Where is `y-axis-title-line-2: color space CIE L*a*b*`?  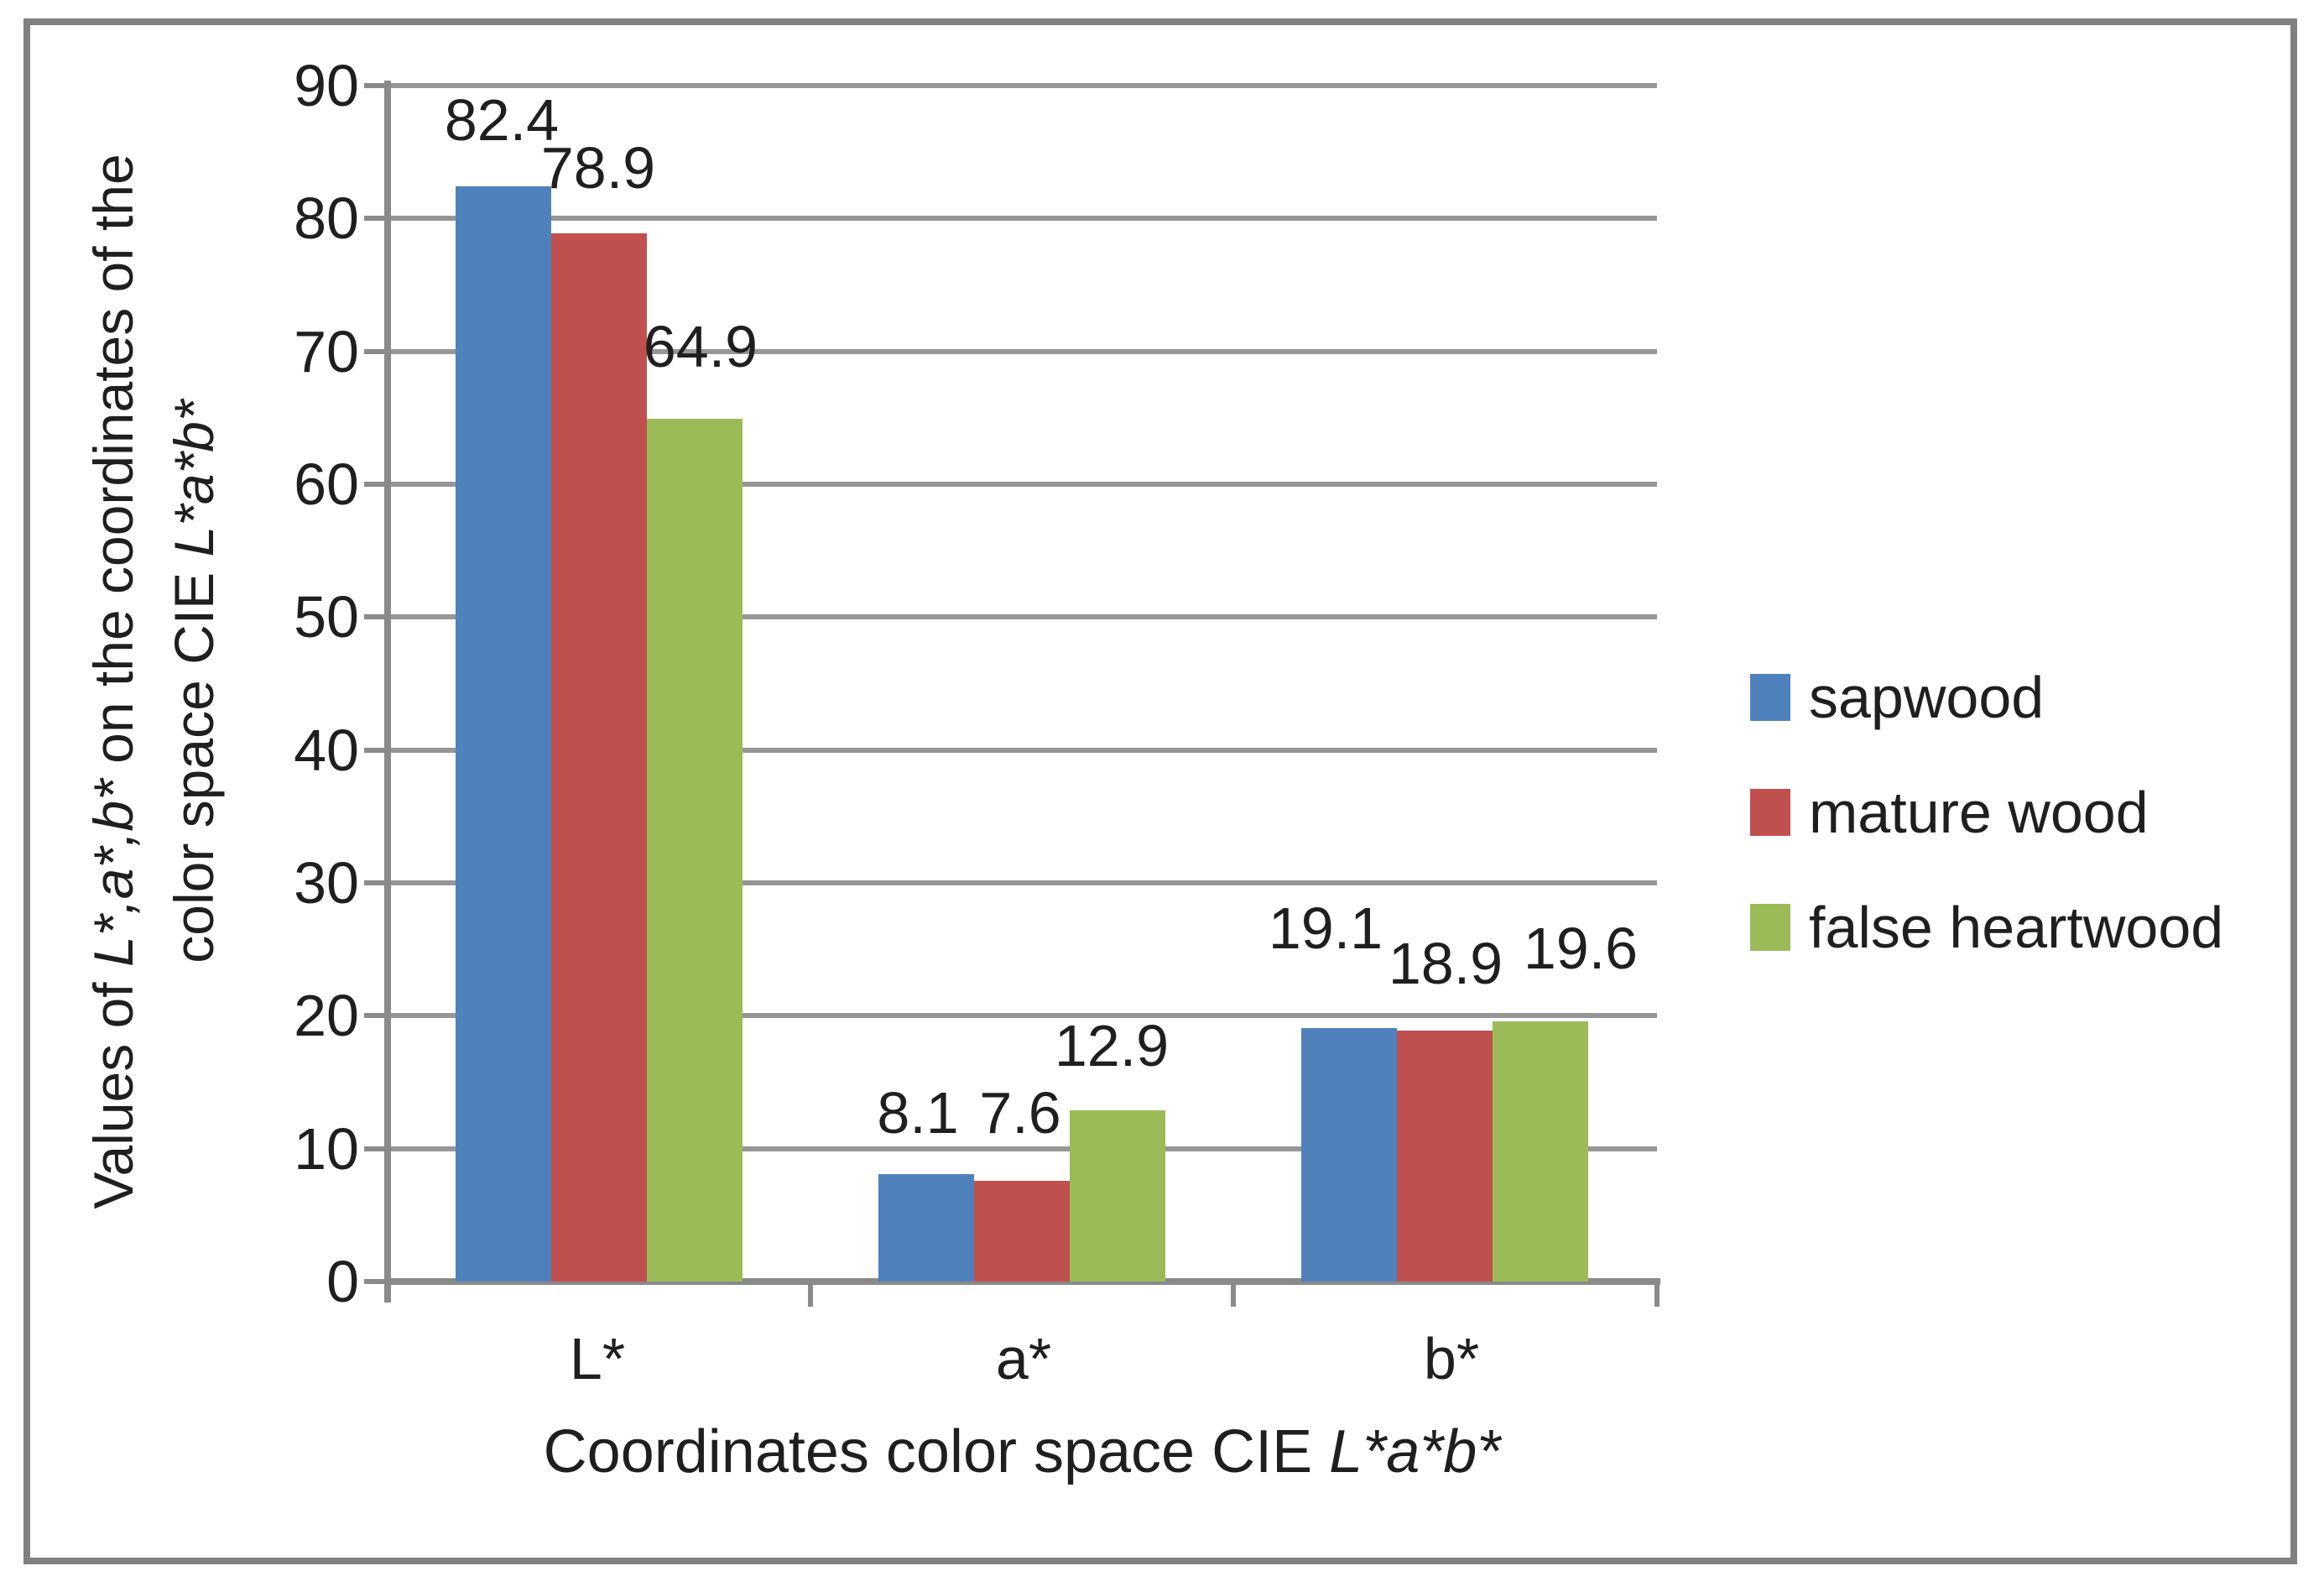
y-axis-title-line-2: color space CIE L*a*b* is located at coordinates (194, 681).